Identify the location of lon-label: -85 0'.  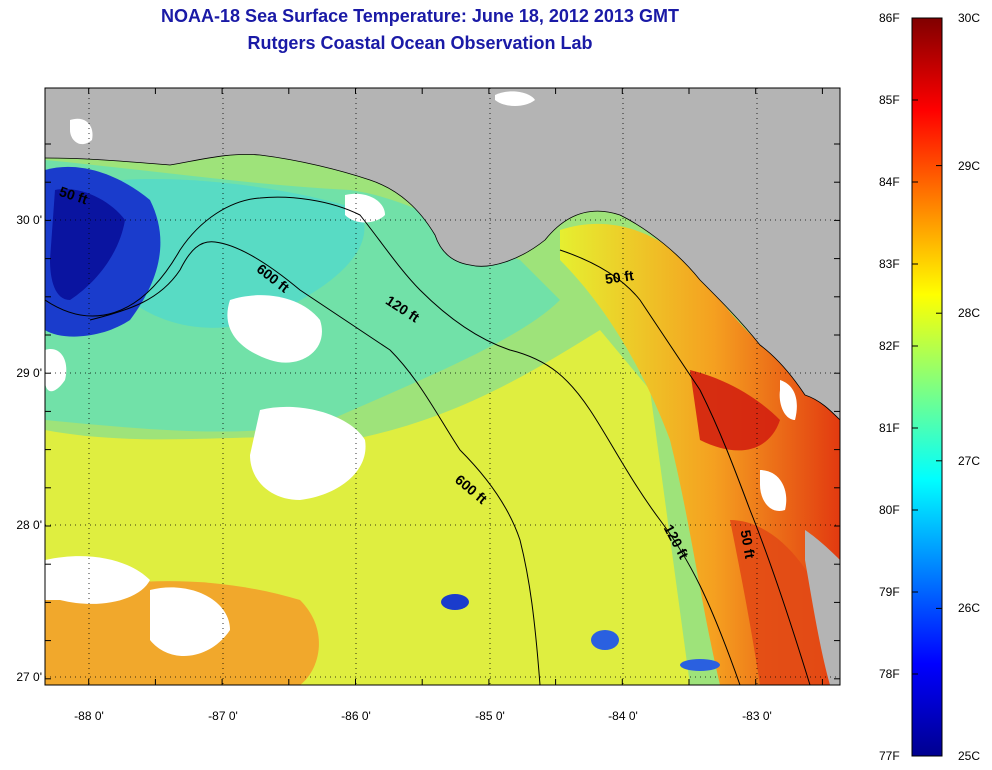
(490, 716).